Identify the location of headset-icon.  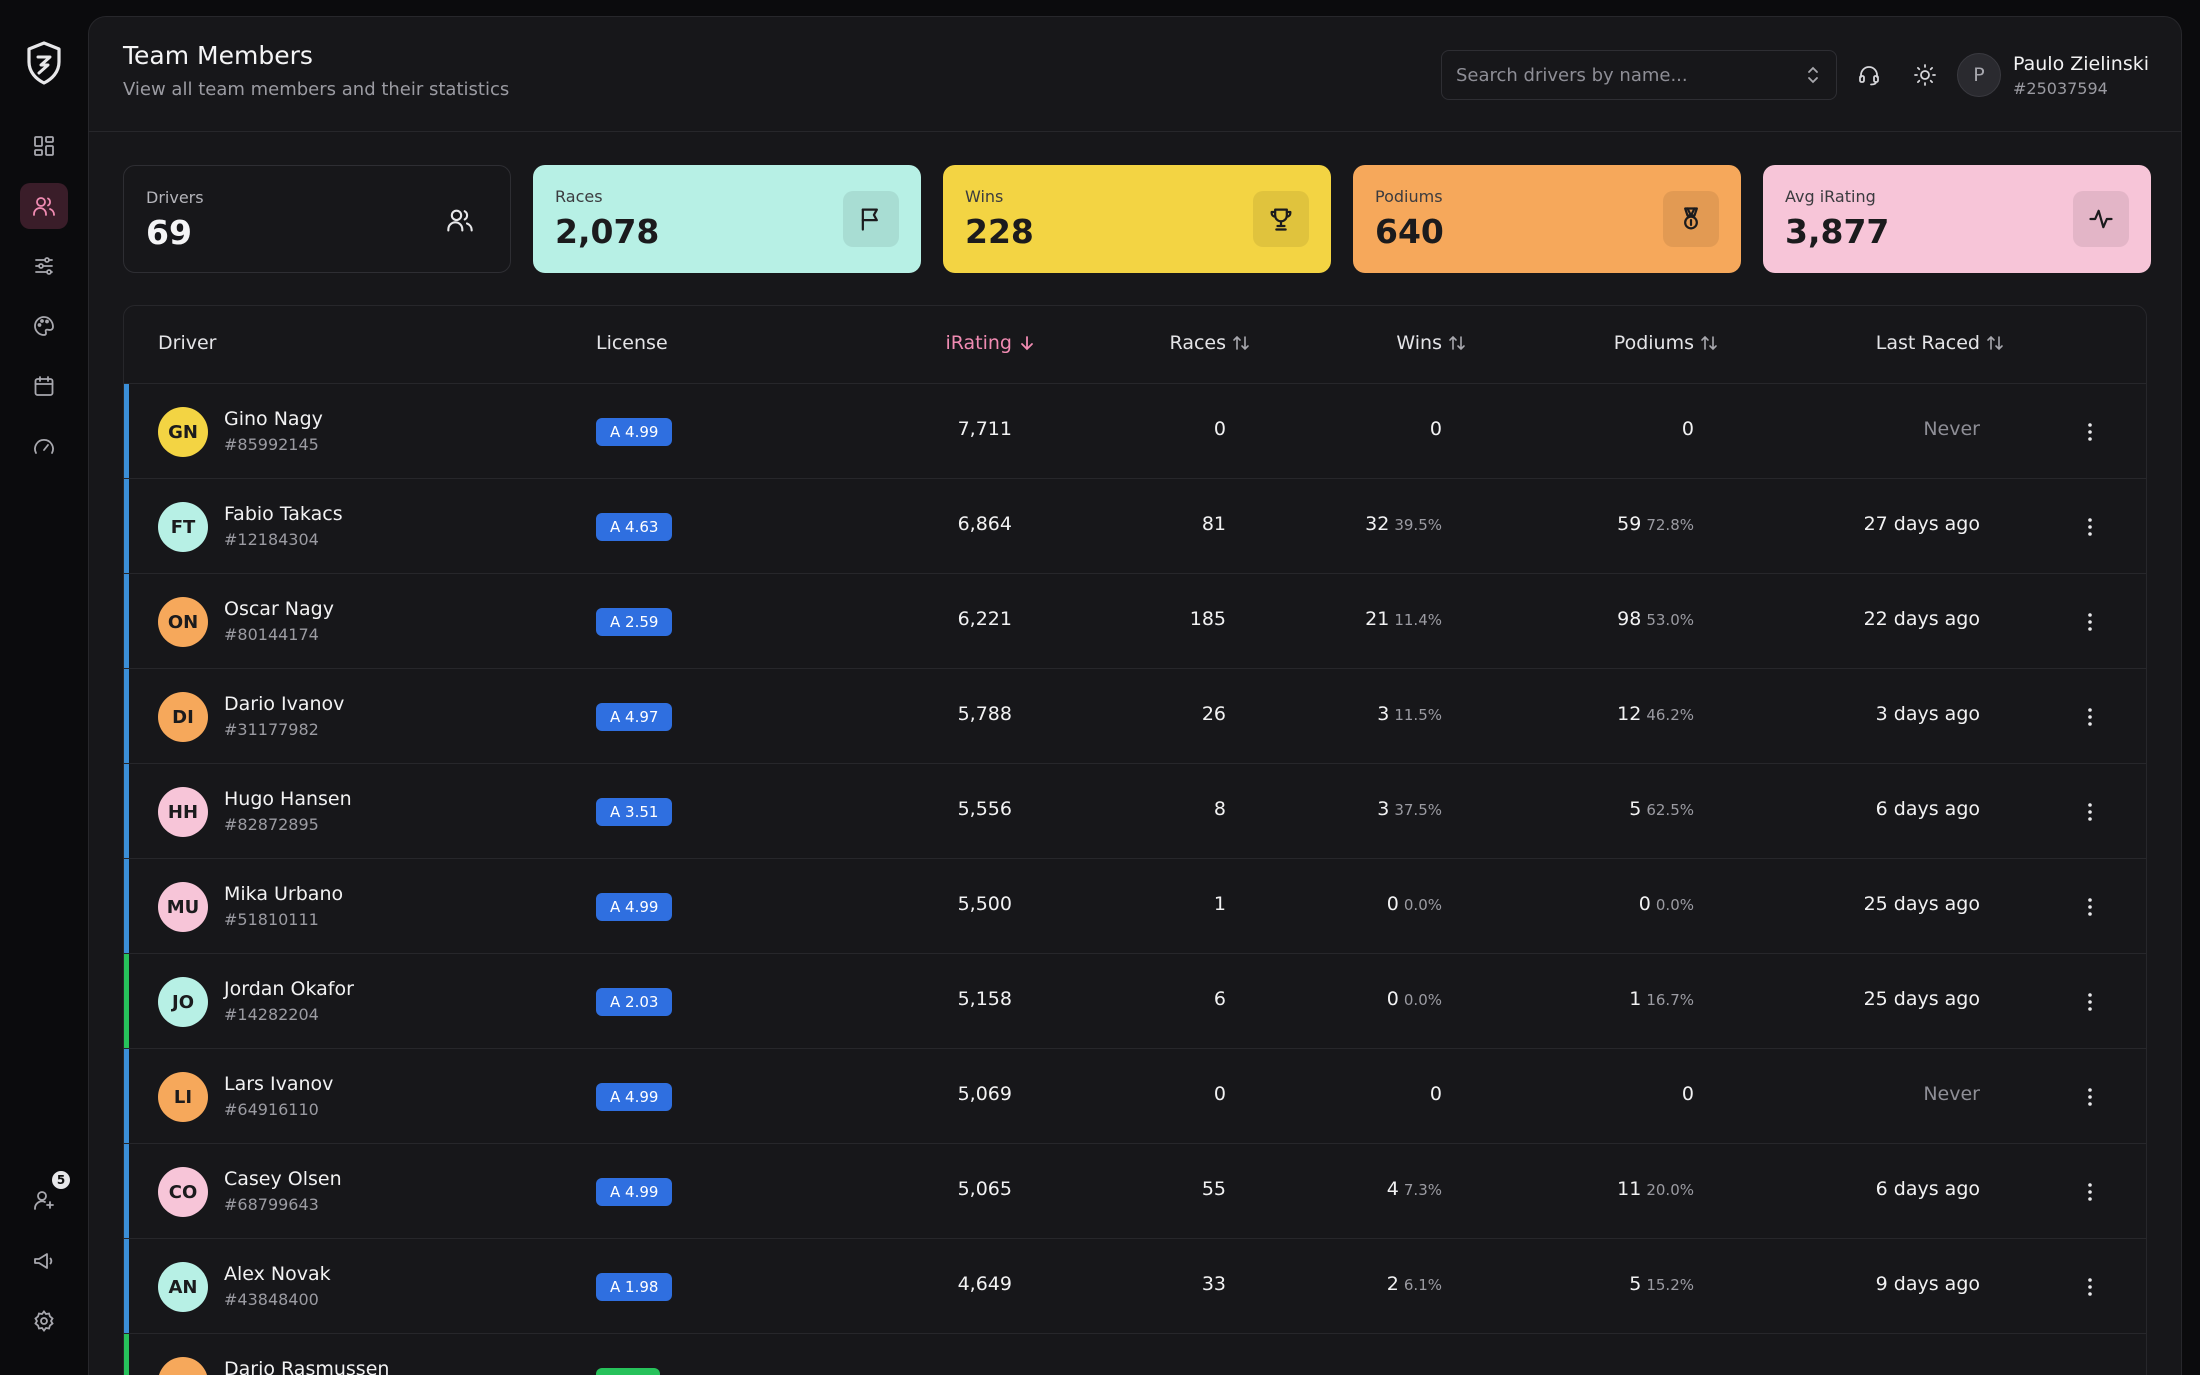
(1869, 76).